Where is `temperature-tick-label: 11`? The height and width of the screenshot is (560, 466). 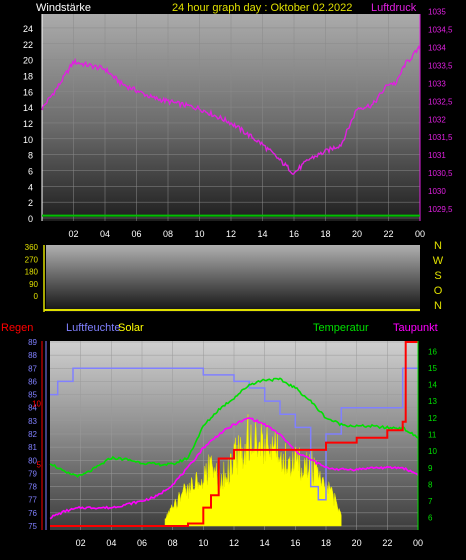 temperature-tick-label: 11 is located at coordinates (432, 435).